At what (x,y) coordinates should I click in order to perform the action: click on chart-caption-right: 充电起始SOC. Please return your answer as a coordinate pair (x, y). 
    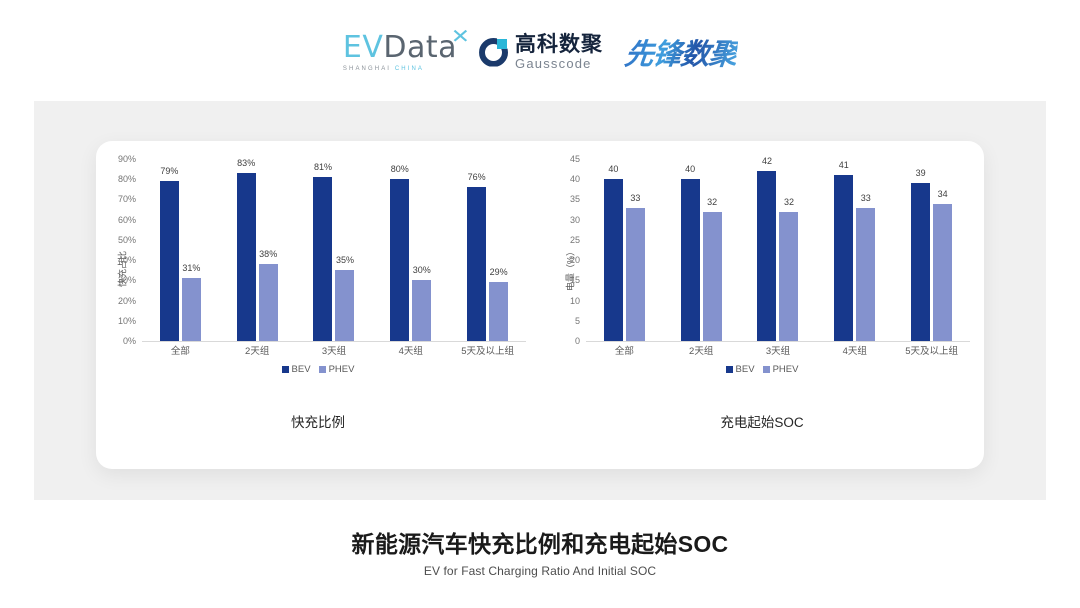
    Looking at the image, I should click on (762, 422).